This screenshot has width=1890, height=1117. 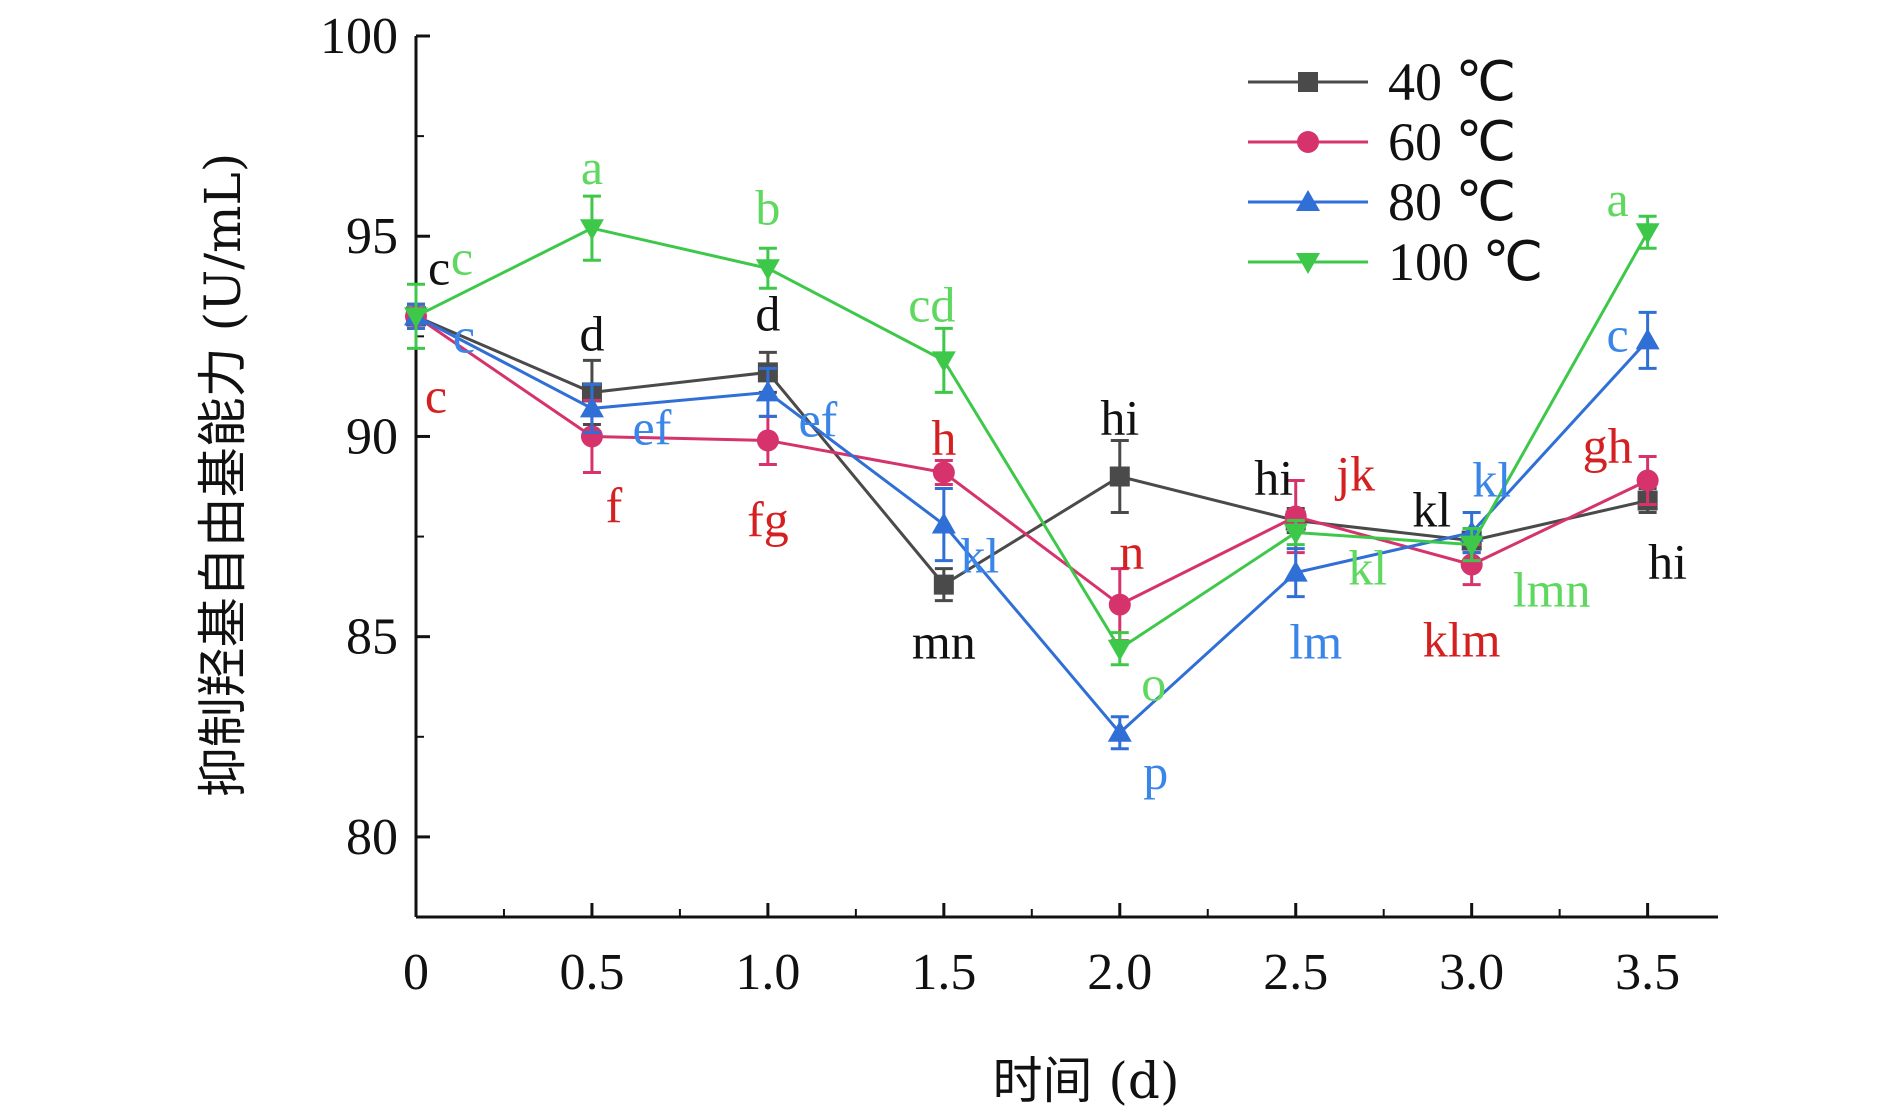 I want to click on y-ticks: 80 85 90 95 100, so click(x=375, y=437).